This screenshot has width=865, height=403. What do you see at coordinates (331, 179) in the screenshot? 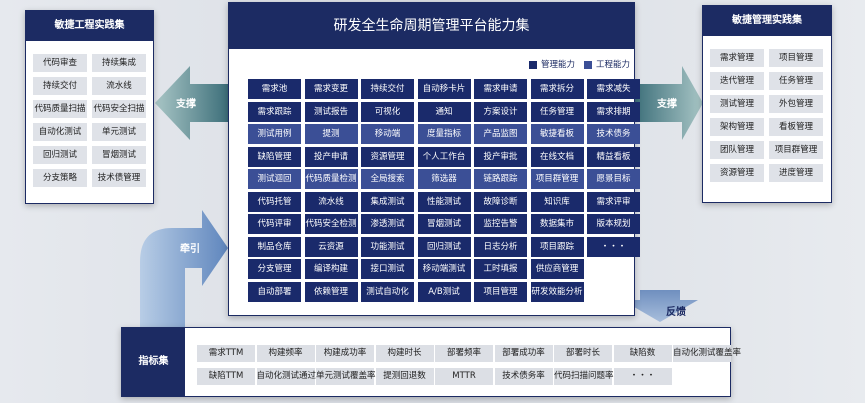
I see `capability-cell: 代码质量检测` at bounding box center [331, 179].